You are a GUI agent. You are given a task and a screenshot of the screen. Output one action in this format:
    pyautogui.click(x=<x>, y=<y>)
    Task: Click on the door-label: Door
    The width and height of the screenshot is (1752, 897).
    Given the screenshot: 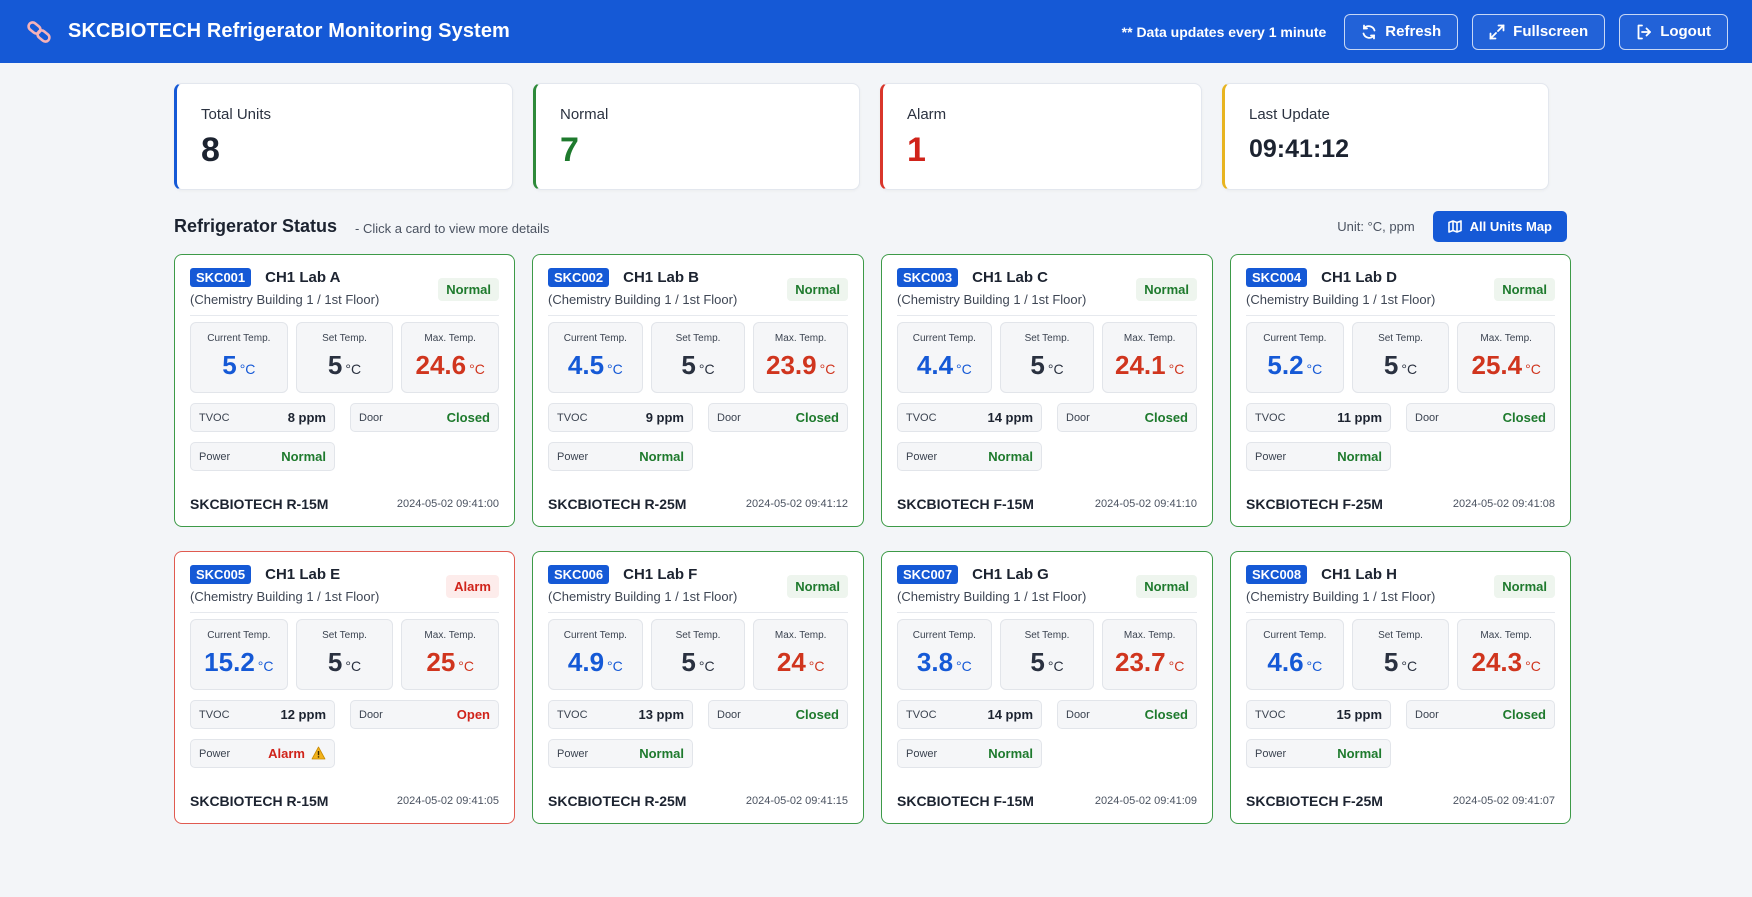 What is the action you would take?
    pyautogui.click(x=1078, y=417)
    